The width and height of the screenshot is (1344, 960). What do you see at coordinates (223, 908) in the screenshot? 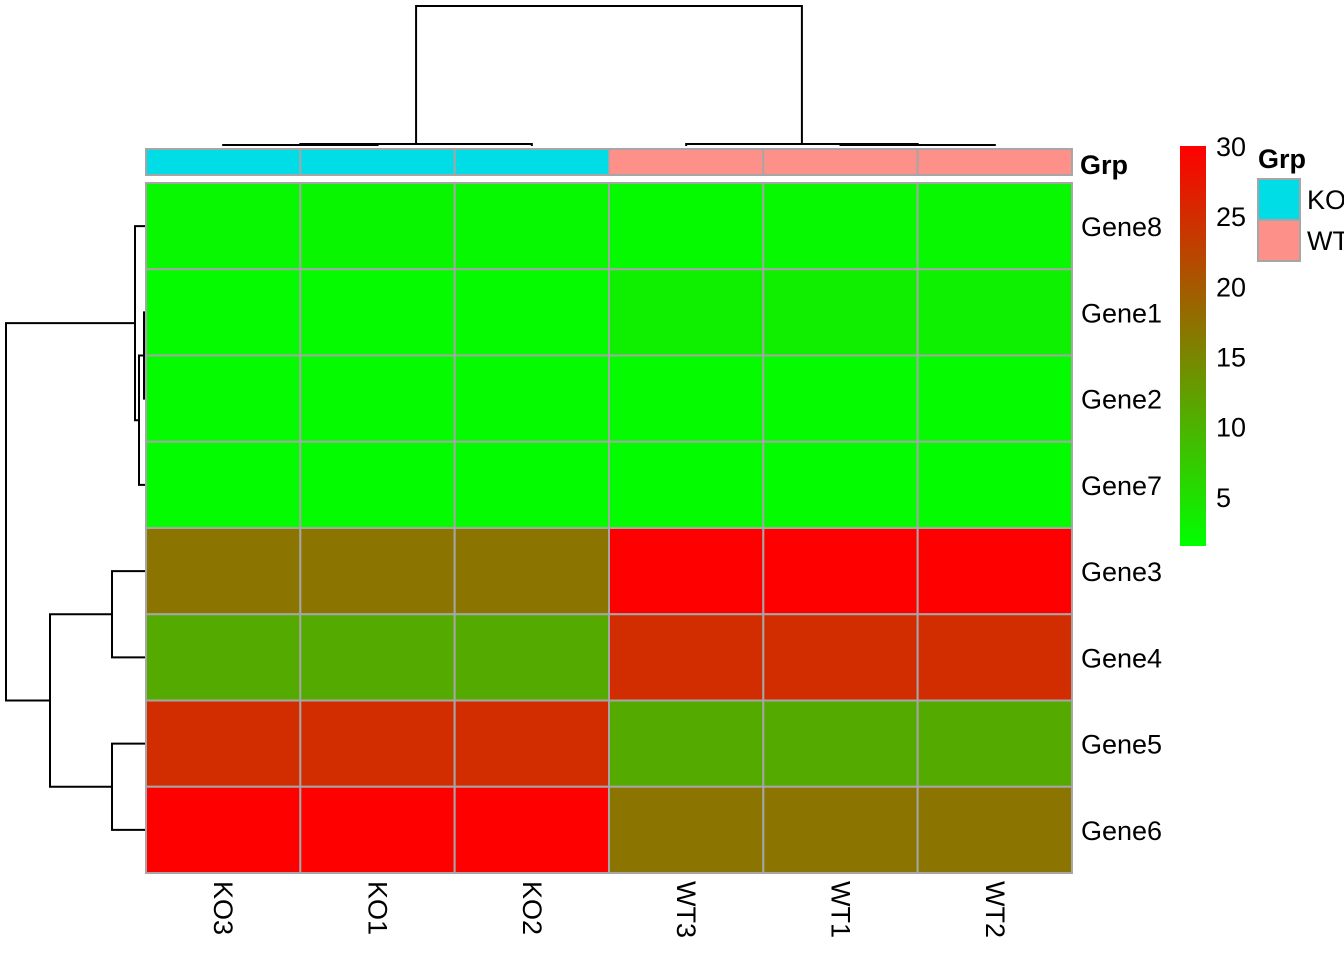
I see `column-label: KO3` at bounding box center [223, 908].